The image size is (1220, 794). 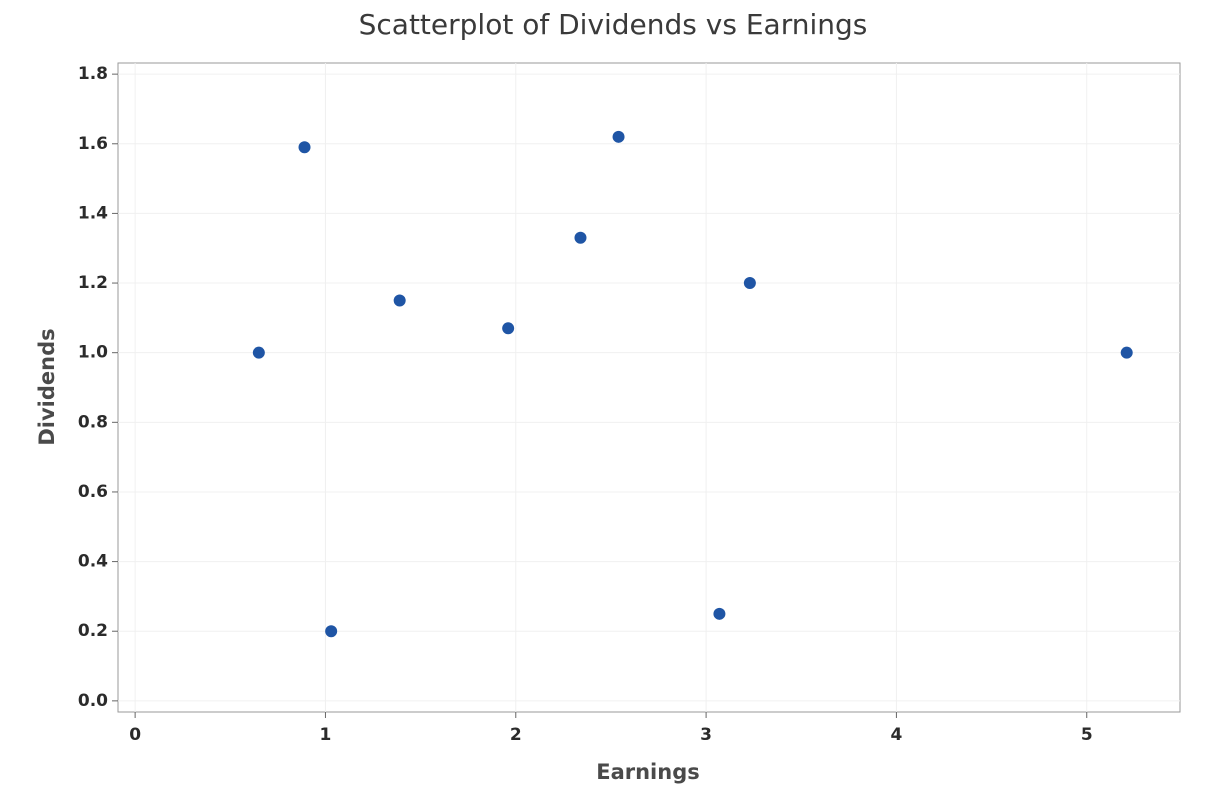 I want to click on y-axis-label: Dividends, so click(x=47, y=386).